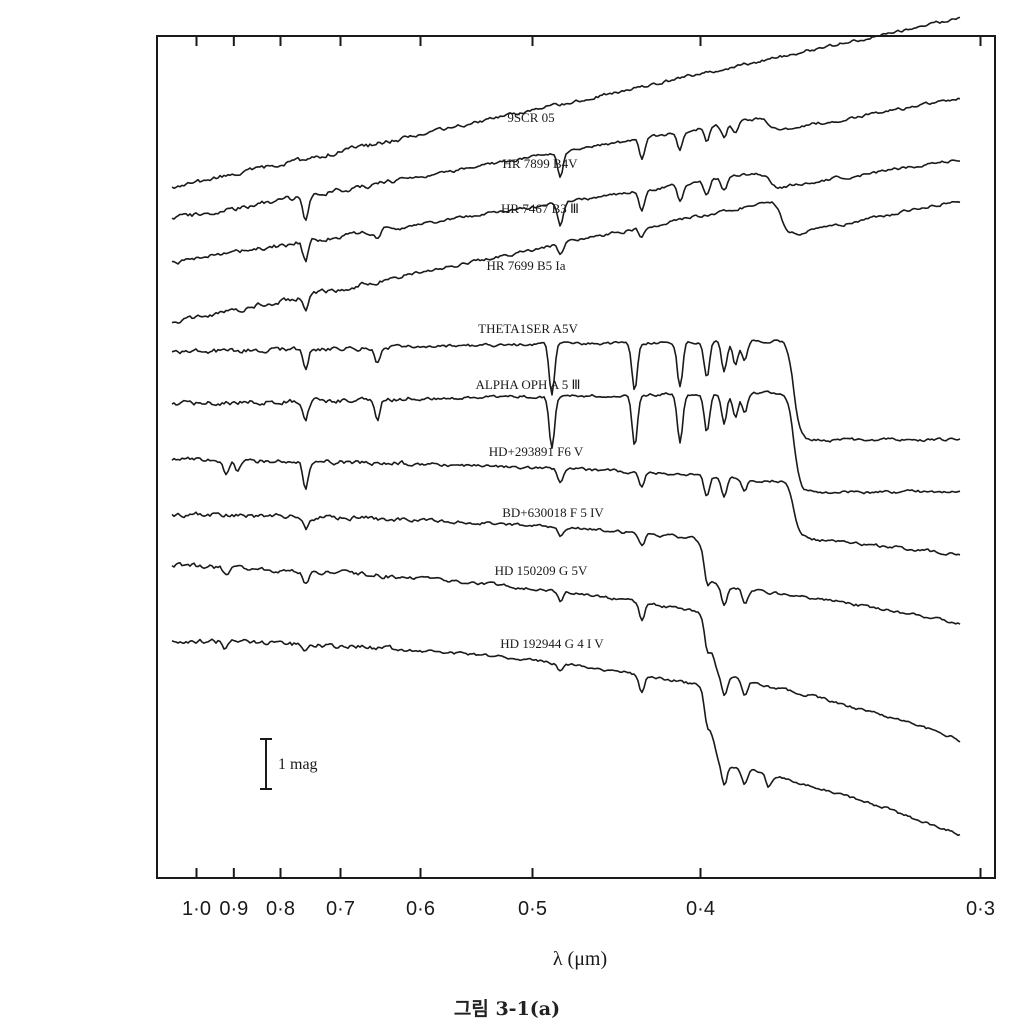  What do you see at coordinates (540, 208) in the screenshot?
I see `spectrum-label: HR 7467 B3 Ⅲ` at bounding box center [540, 208].